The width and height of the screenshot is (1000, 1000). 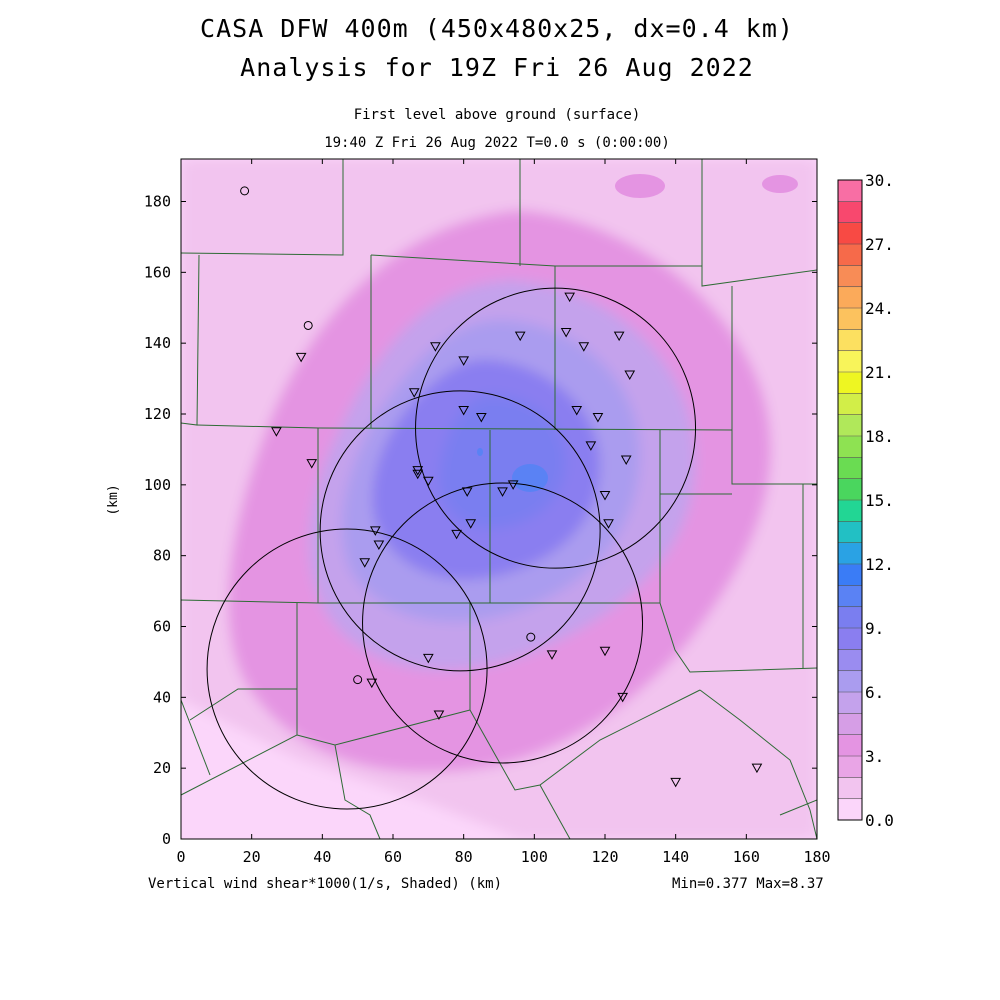 What do you see at coordinates (879, 372) in the screenshot?
I see `colorbar-label: 21.` at bounding box center [879, 372].